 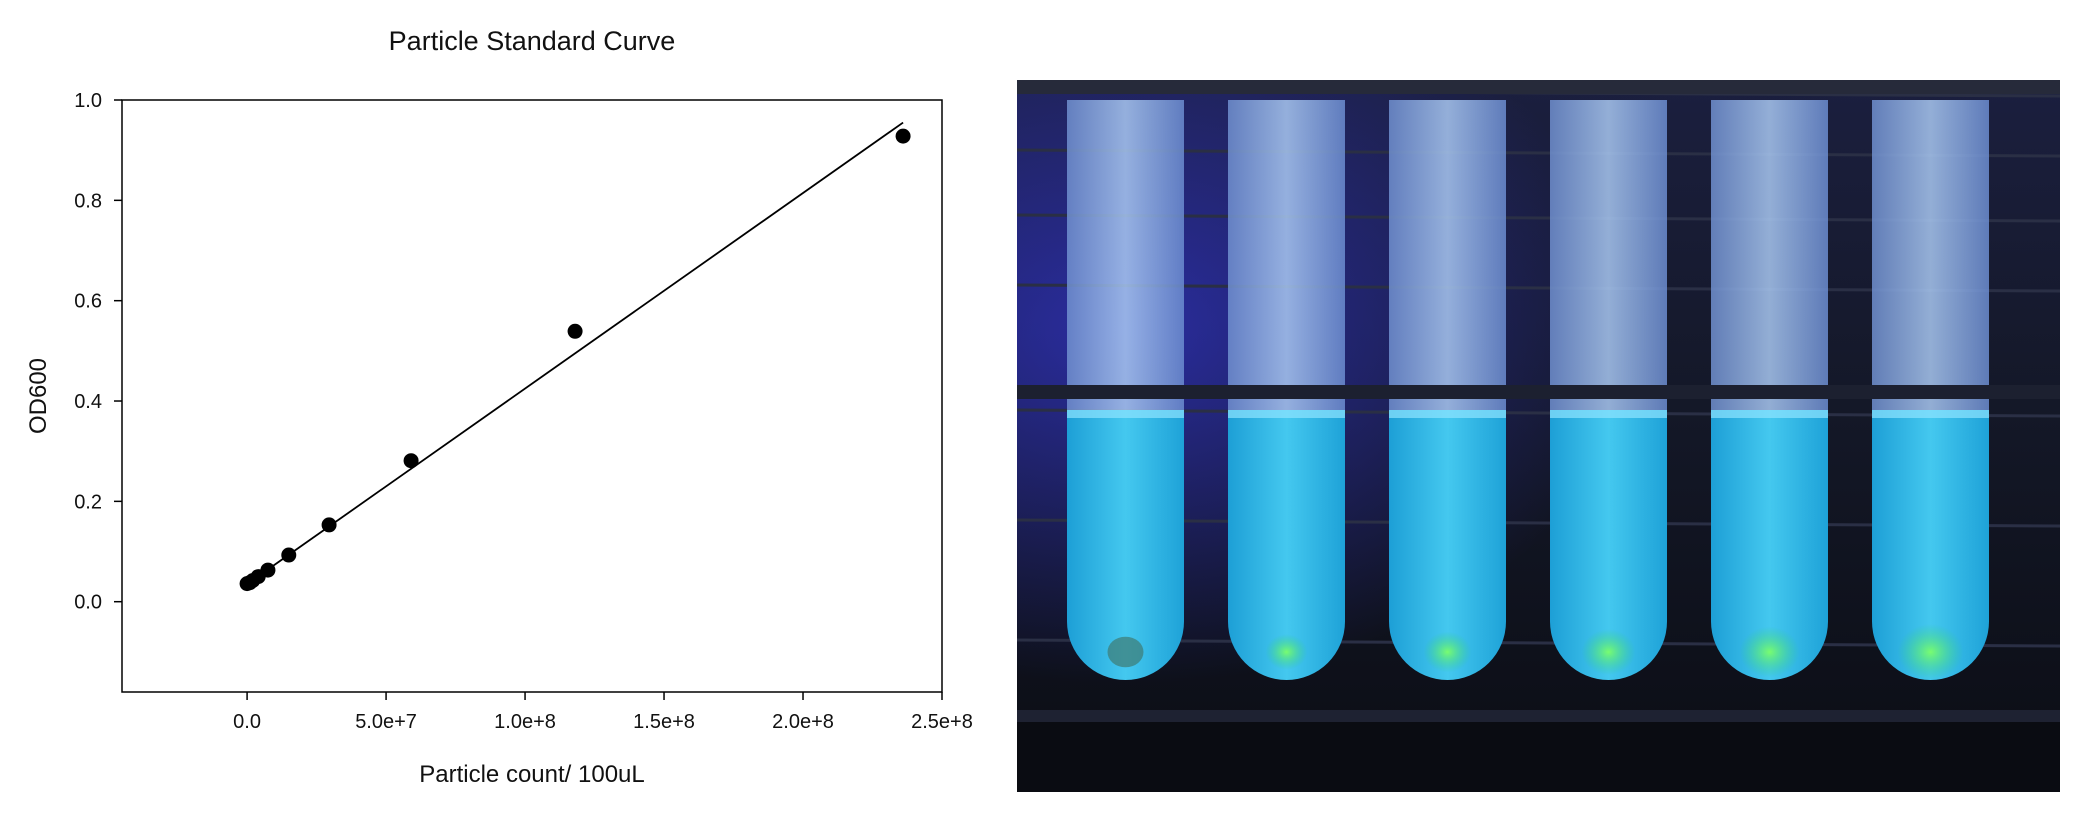 I want to click on y-axis-ticks: 0.0 0.2 0.4 0.6 0.8 1.0, so click(x=98, y=352).